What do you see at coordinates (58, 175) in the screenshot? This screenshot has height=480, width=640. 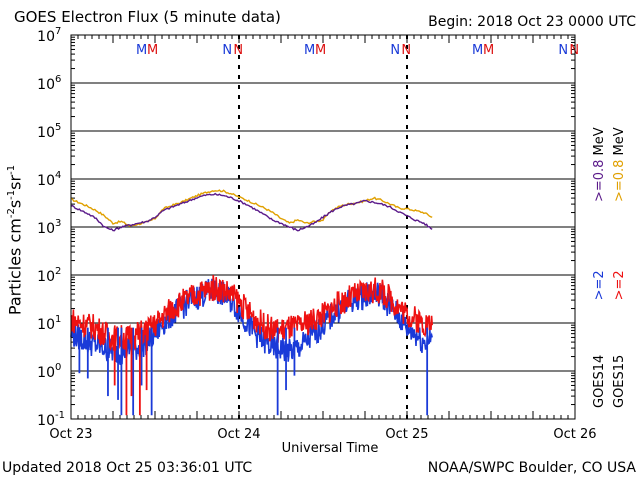 I see `y-tick-exponent: 4` at bounding box center [58, 175].